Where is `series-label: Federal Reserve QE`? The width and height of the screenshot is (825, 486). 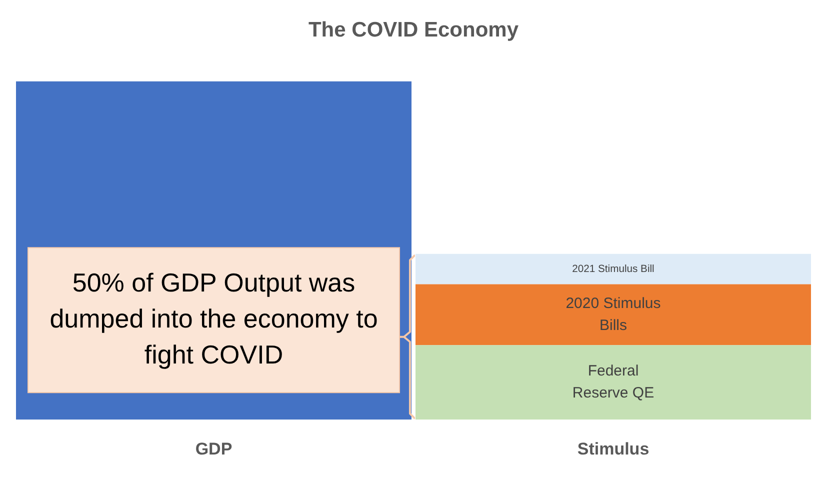
series-label: Federal Reserve QE is located at coordinates (613, 382).